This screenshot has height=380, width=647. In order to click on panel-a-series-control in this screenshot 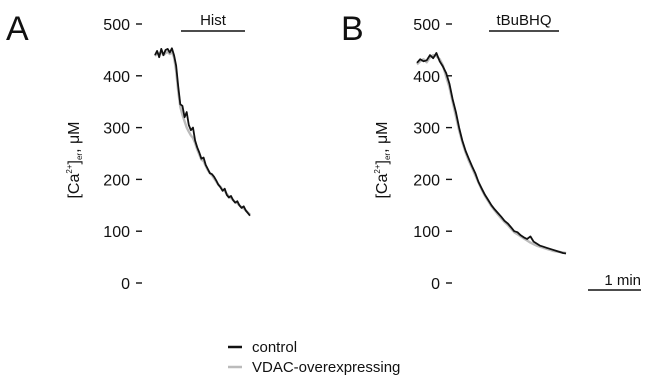, I will do `click(202, 132)`.